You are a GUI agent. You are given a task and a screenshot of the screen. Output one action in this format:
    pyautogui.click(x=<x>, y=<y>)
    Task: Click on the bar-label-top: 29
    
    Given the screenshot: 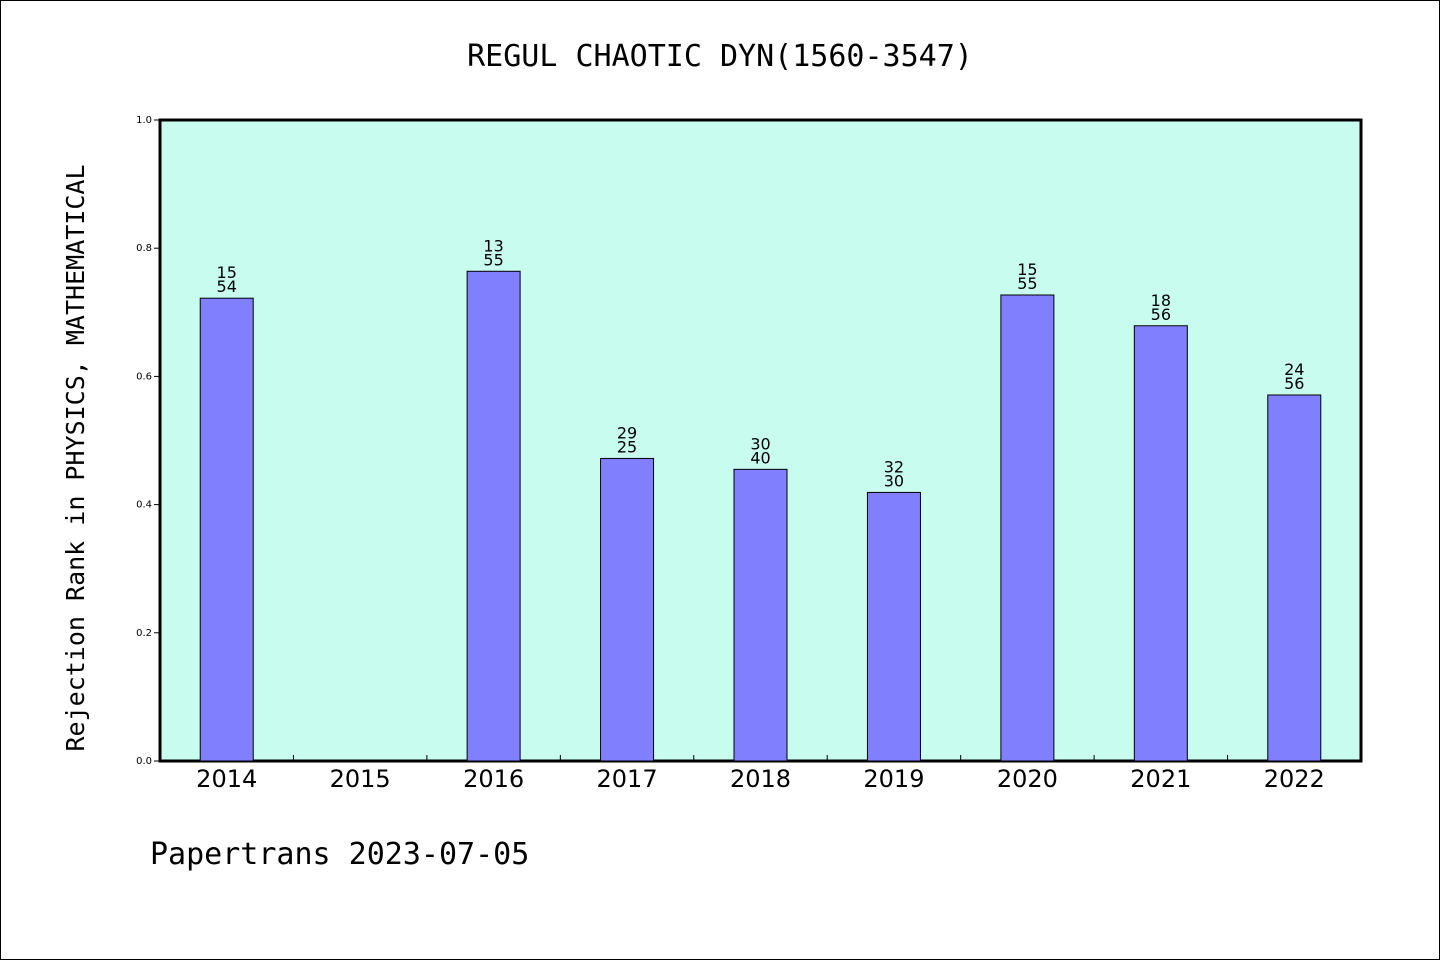 What is the action you would take?
    pyautogui.click(x=627, y=432)
    